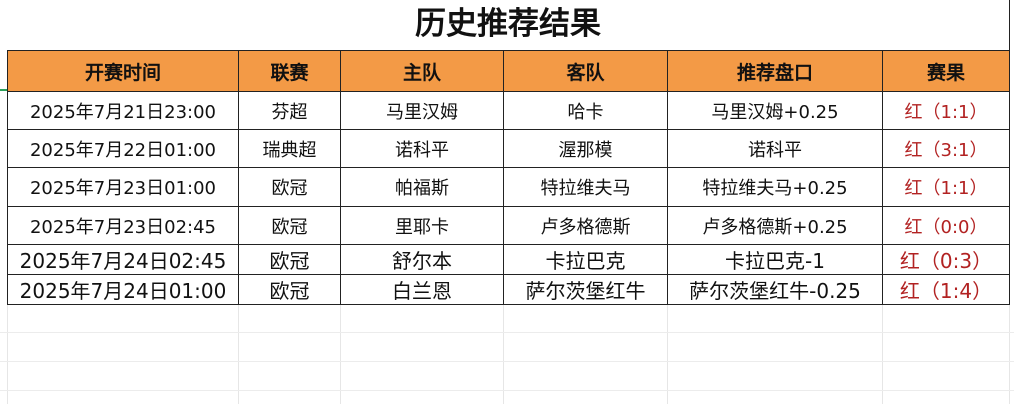  I want to click on cell-result: 红（3:1）, so click(946, 148).